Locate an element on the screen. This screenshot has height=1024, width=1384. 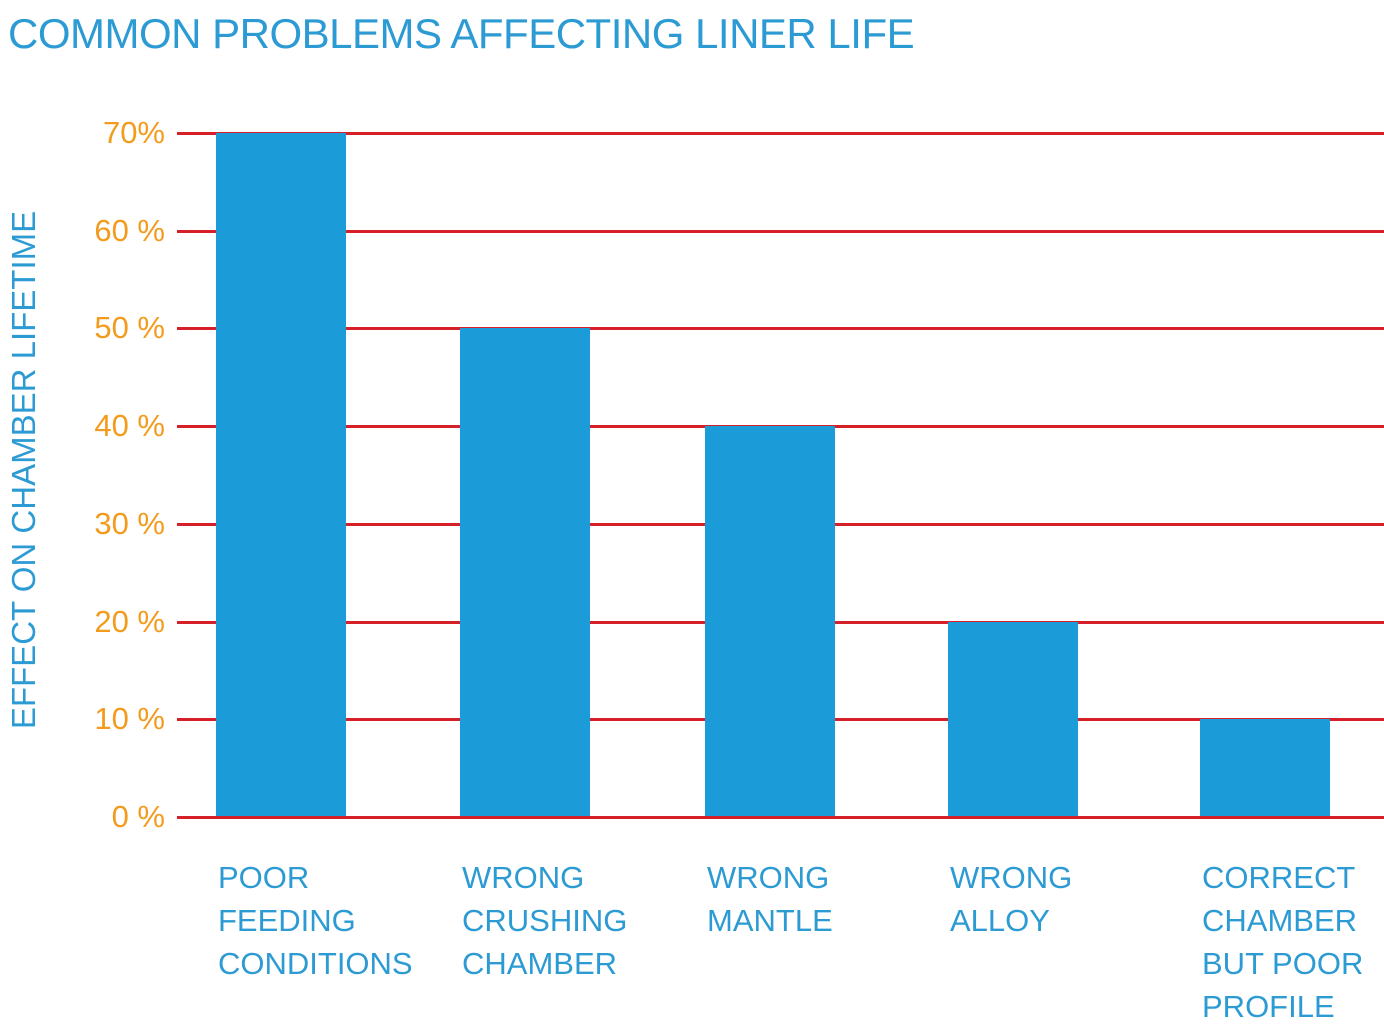
y-tick-label: 30 % is located at coordinates (129, 523).